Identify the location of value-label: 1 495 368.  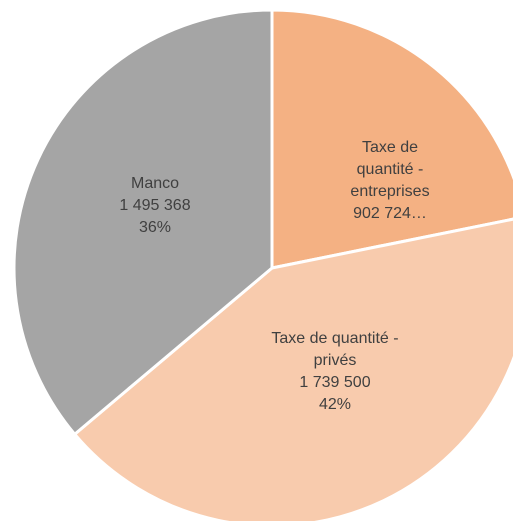
(154, 205).